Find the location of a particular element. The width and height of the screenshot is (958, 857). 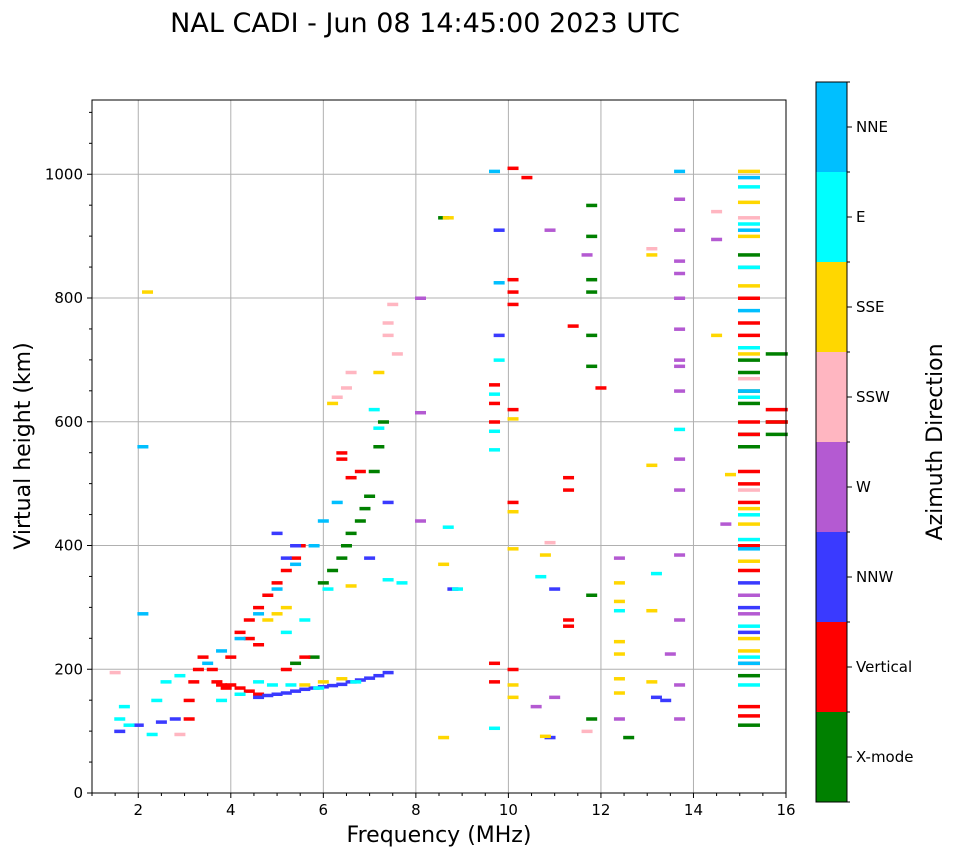

colorbar-tick-label: SSE is located at coordinates (870, 307).